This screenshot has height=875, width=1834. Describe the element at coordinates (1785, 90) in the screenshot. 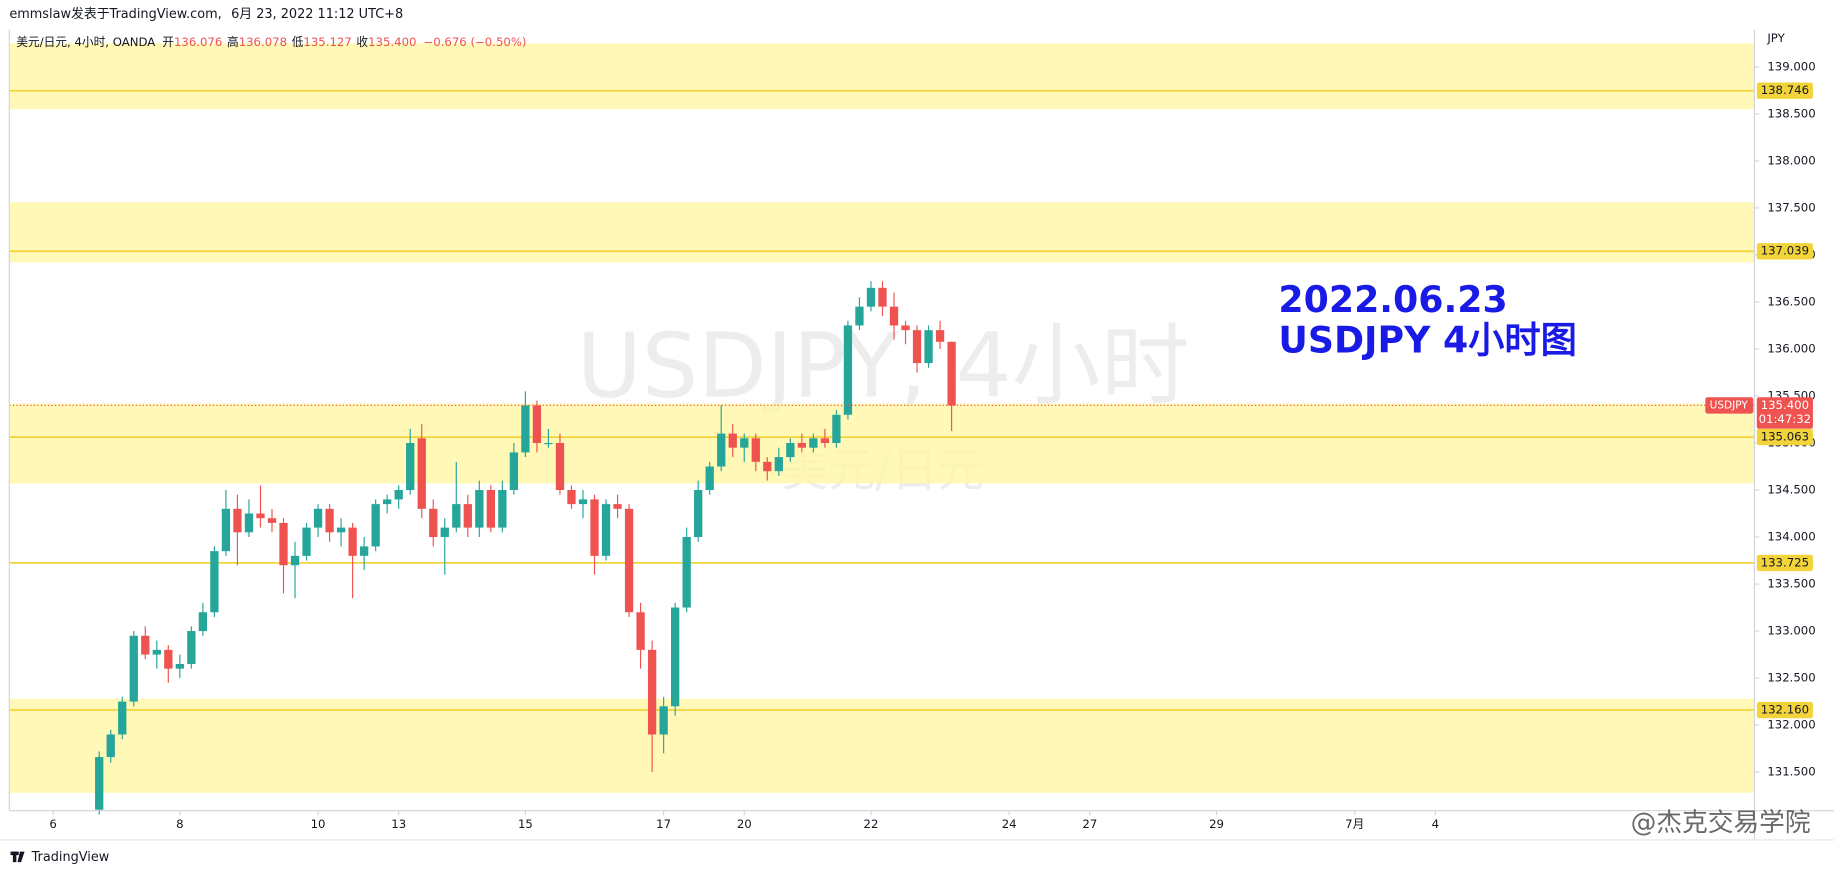

I see `level-tag-text: 138.746` at that location.